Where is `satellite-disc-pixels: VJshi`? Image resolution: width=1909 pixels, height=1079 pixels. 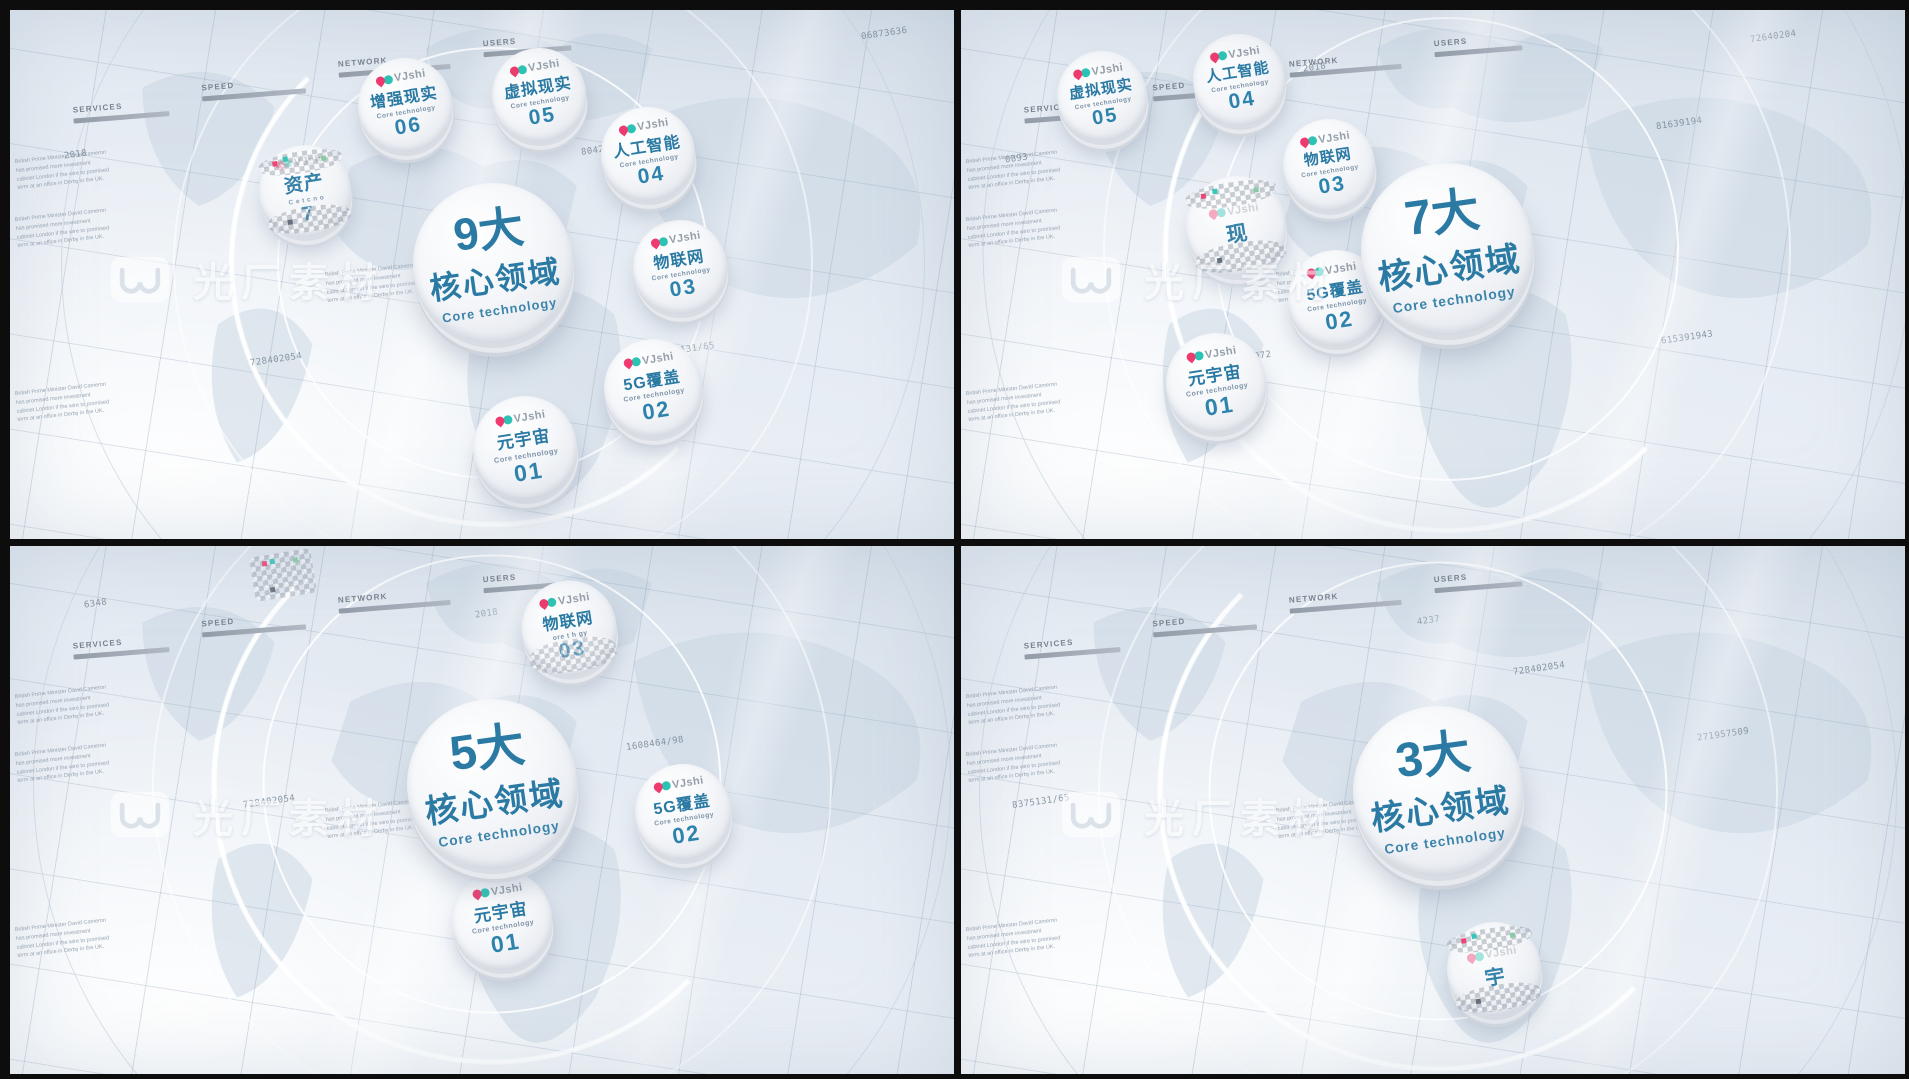 satellite-disc-pixels: VJshi is located at coordinates (283, 575).